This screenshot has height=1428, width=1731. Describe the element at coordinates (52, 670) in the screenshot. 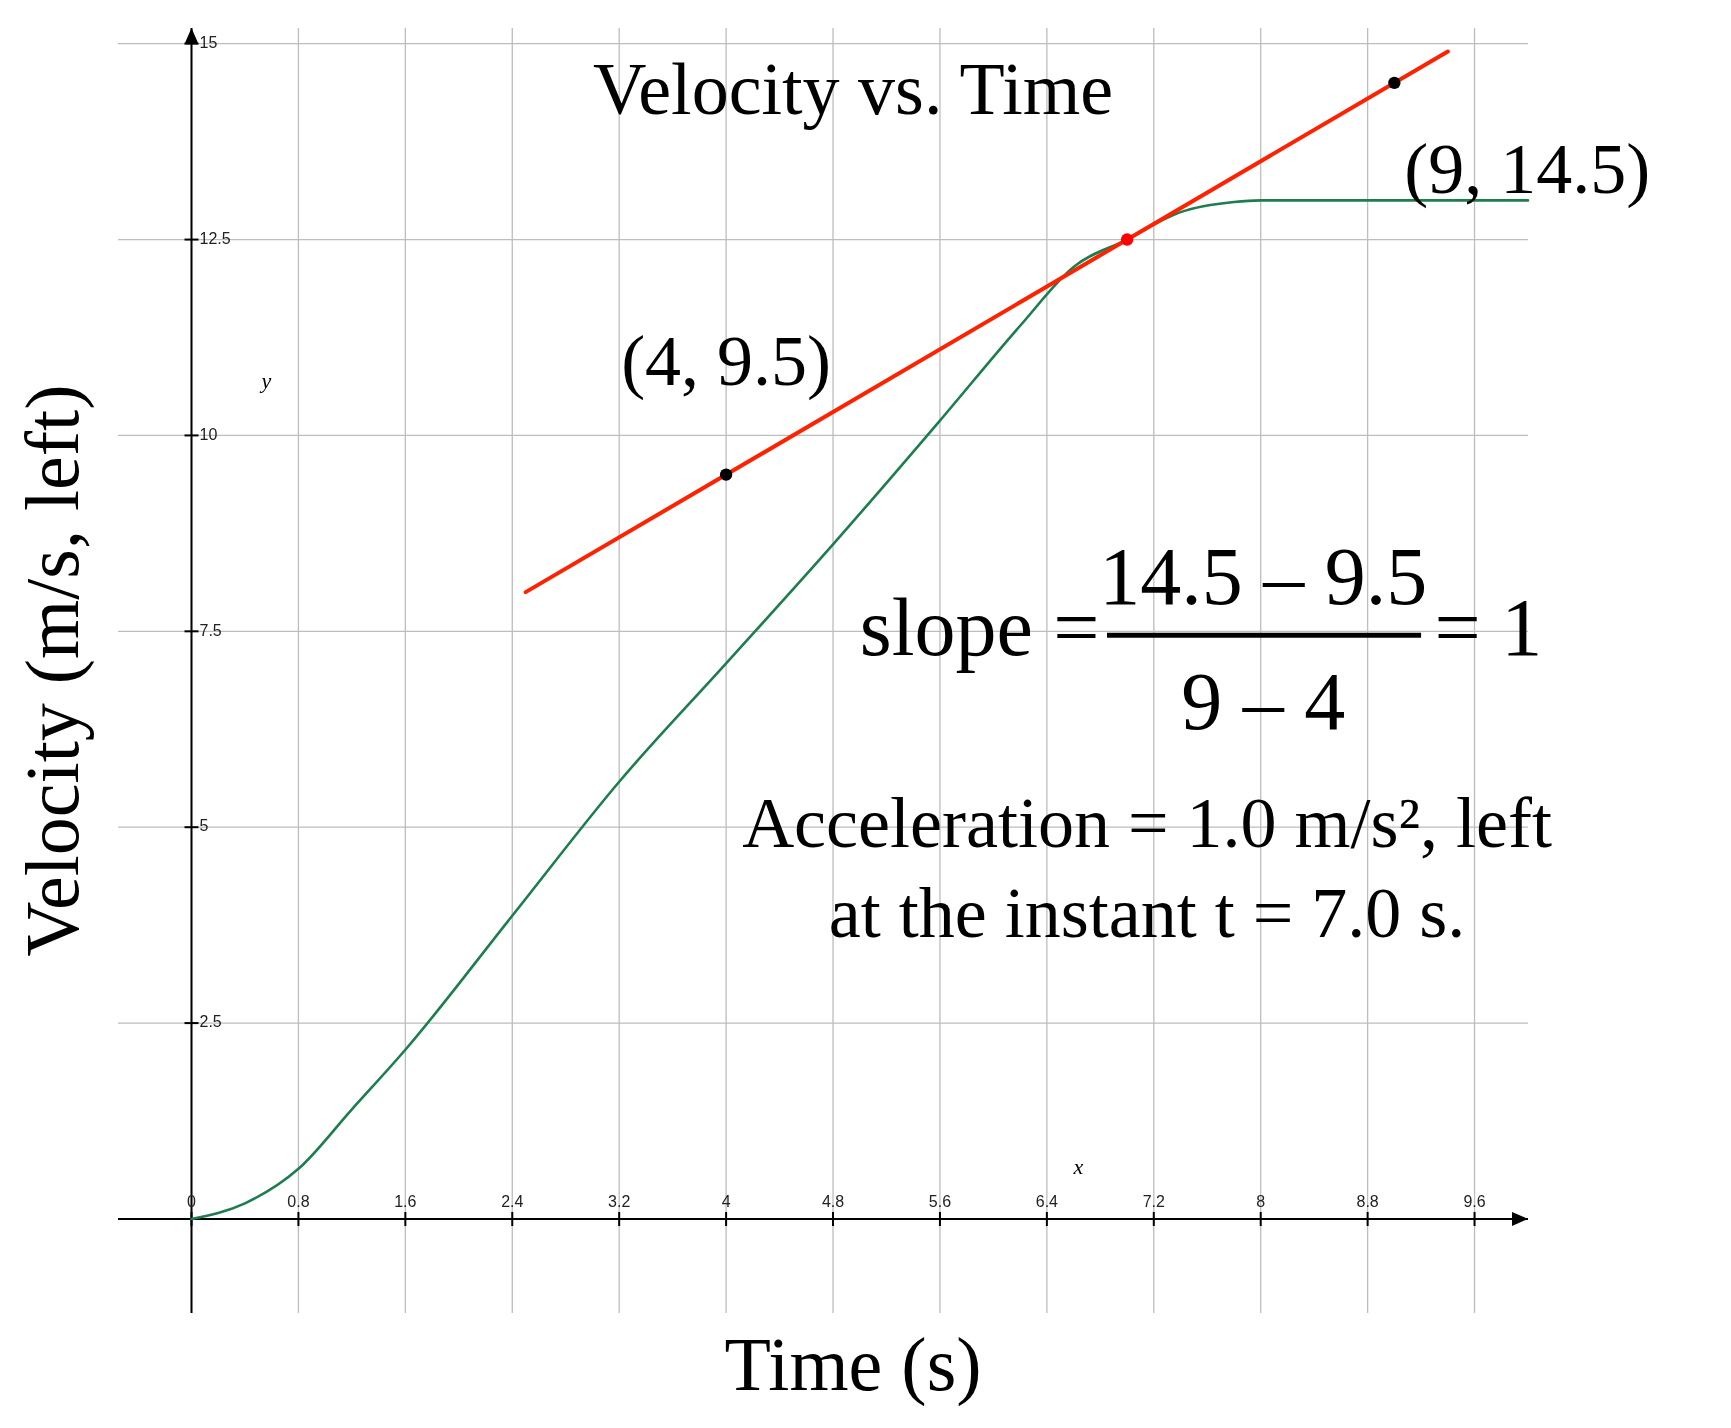

I see `y-axis-title: Velocity (m/s, left)` at that location.